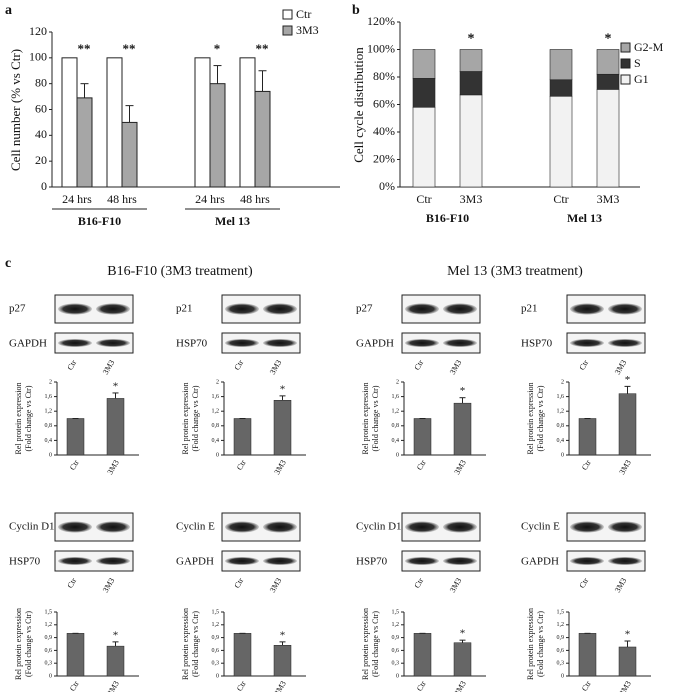 The image size is (685, 692). What do you see at coordinates (77, 199) in the screenshot?
I see `x-tick-label: 24 hrs` at bounding box center [77, 199].